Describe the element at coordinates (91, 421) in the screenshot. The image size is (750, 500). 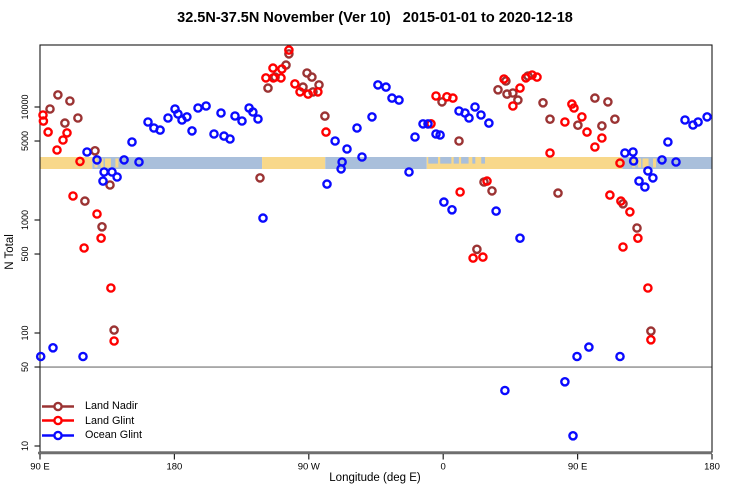
I see `legend-item-land-glint: Land Glint` at that location.